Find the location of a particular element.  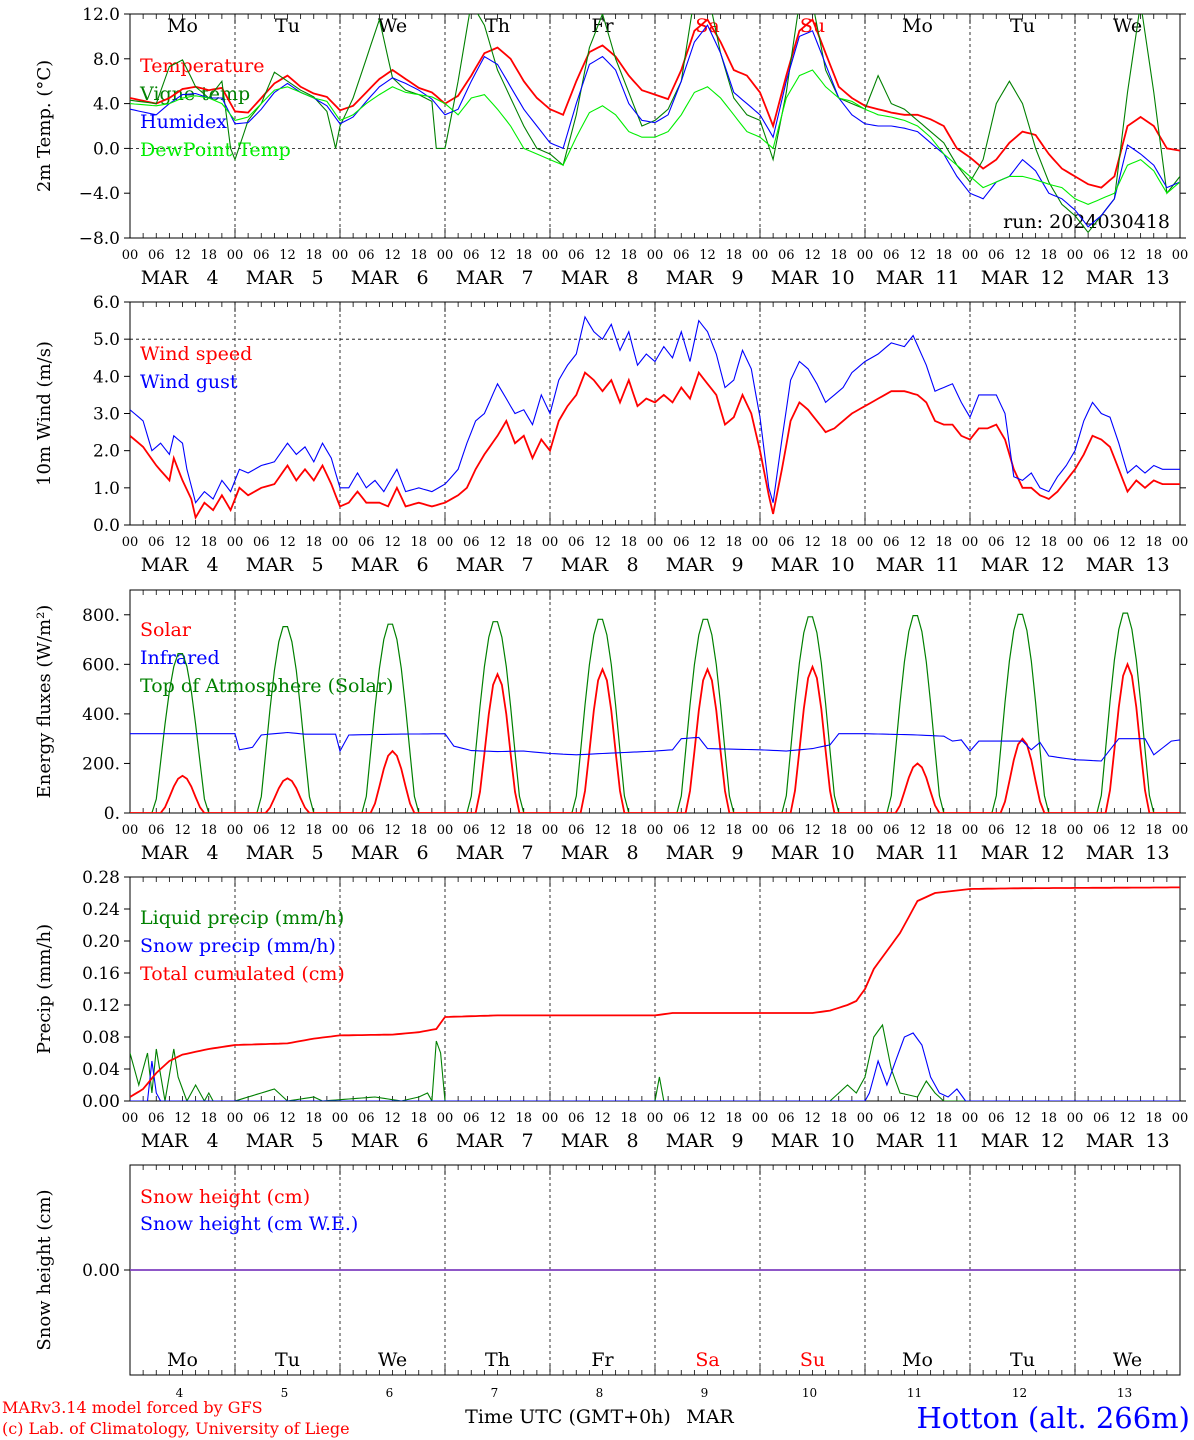

legend-entry: Top of Atmosphere (Solar) is located at coordinates (266, 686).